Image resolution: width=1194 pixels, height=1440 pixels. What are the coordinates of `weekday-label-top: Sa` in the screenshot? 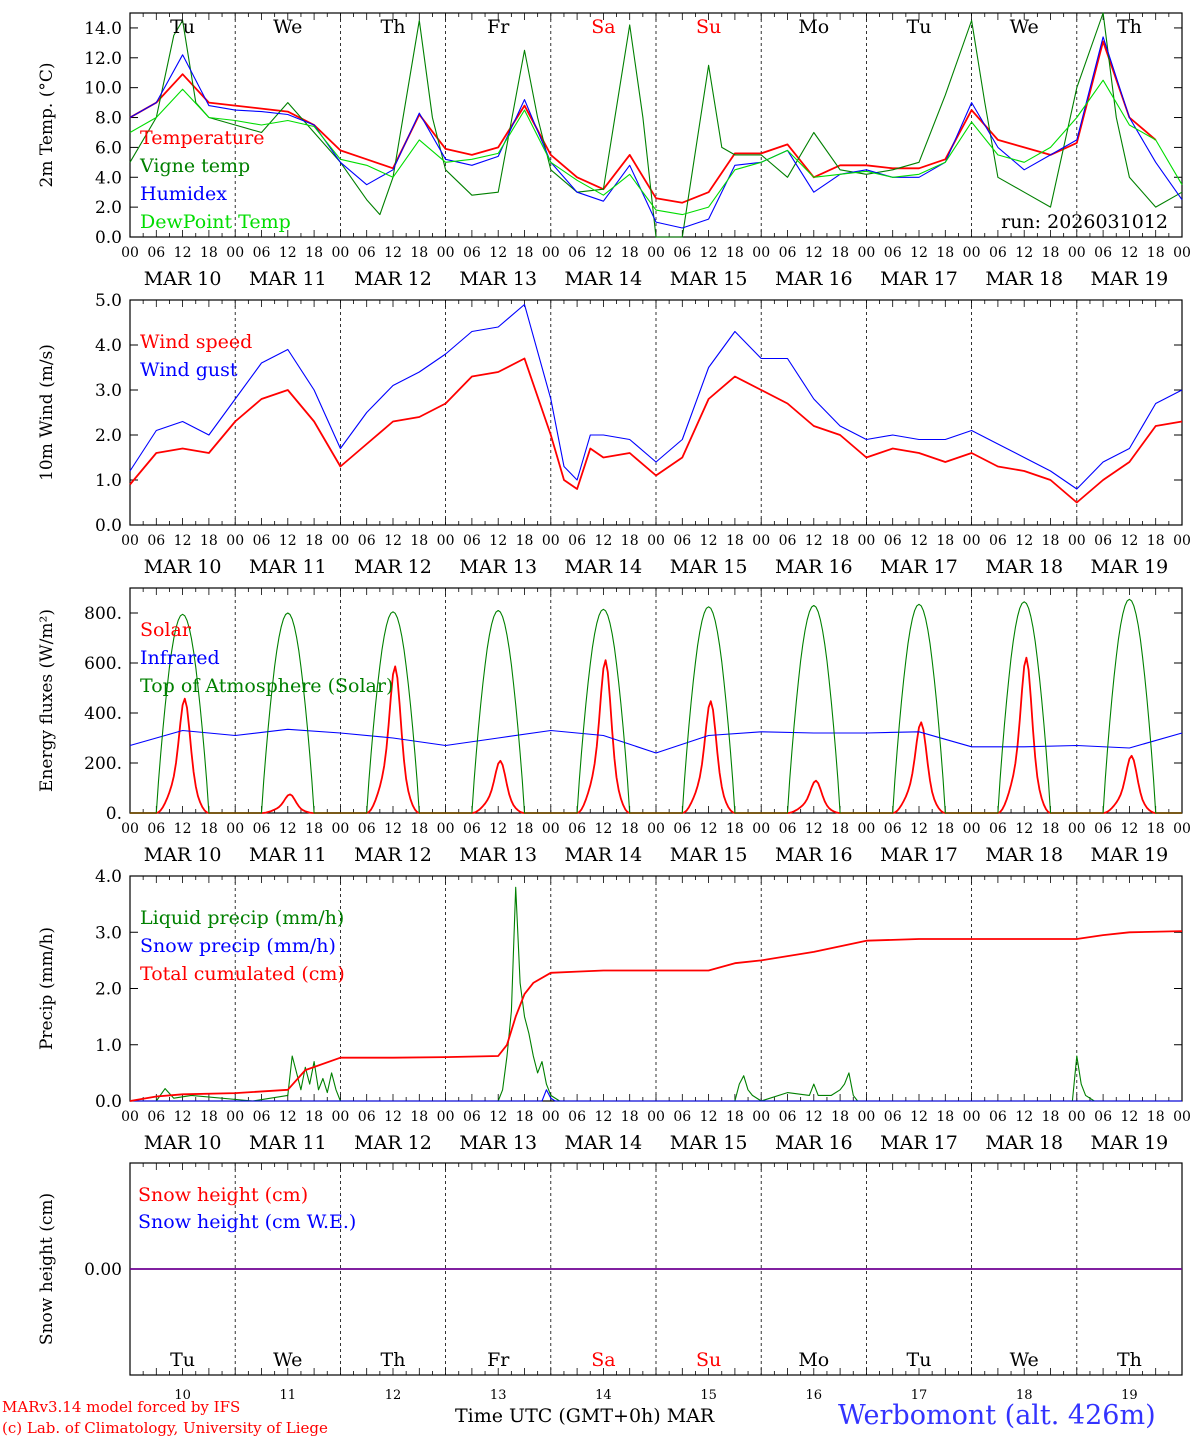 It's located at (603, 27).